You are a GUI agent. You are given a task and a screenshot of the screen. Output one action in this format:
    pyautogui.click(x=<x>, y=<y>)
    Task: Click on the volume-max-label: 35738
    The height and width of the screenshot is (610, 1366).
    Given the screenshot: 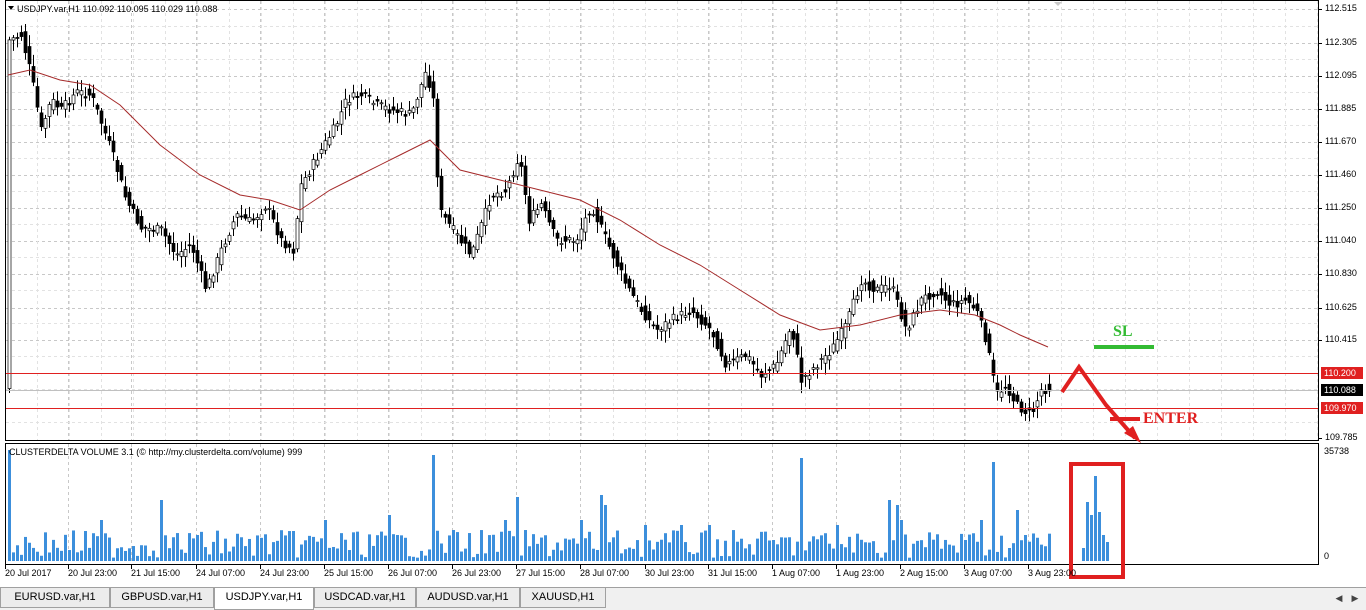 What is the action you would take?
    pyautogui.click(x=1337, y=451)
    